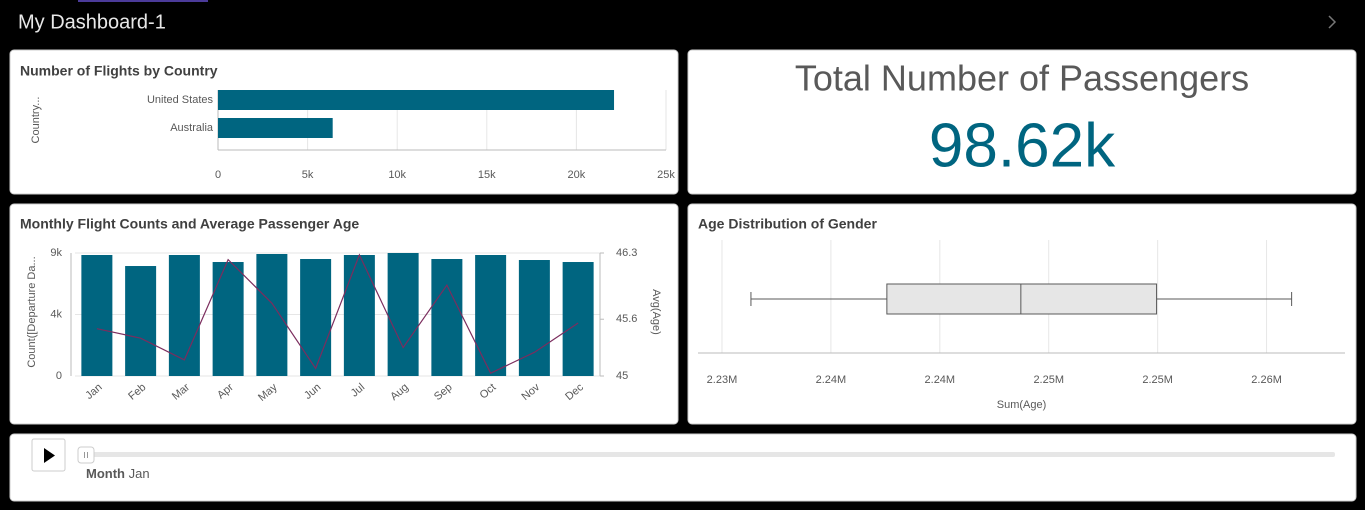 This screenshot has height=510, width=1365. What do you see at coordinates (1022, 299) in the screenshot?
I see `box` at bounding box center [1022, 299].